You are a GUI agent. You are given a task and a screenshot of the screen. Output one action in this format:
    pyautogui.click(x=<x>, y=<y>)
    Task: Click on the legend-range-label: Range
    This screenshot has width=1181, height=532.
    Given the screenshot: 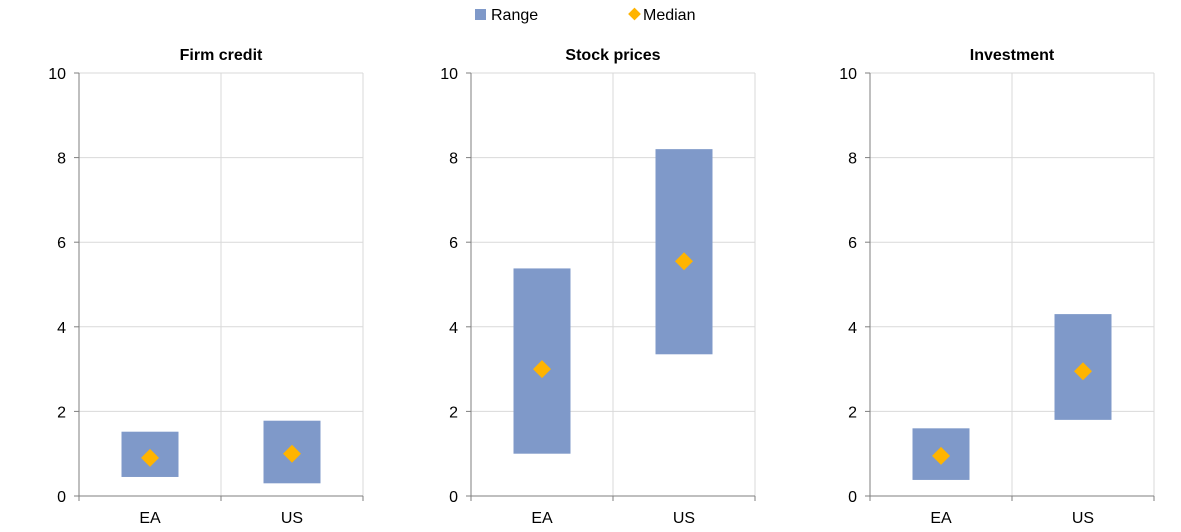 What is the action you would take?
    pyautogui.click(x=514, y=15)
    